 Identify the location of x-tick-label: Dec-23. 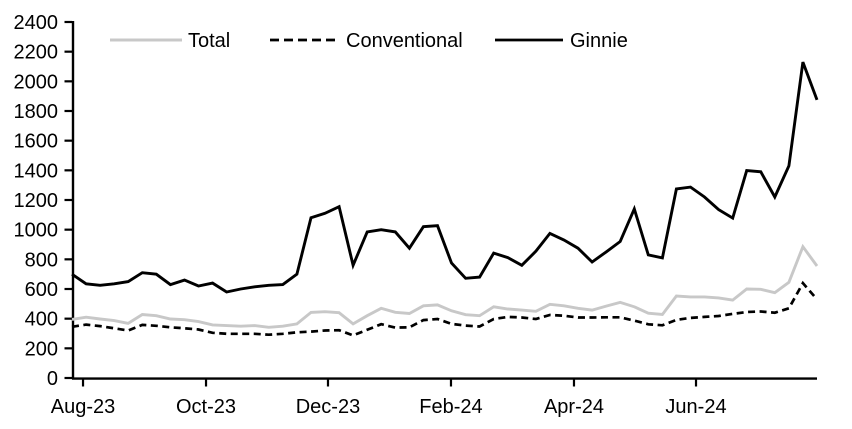
(328, 407).